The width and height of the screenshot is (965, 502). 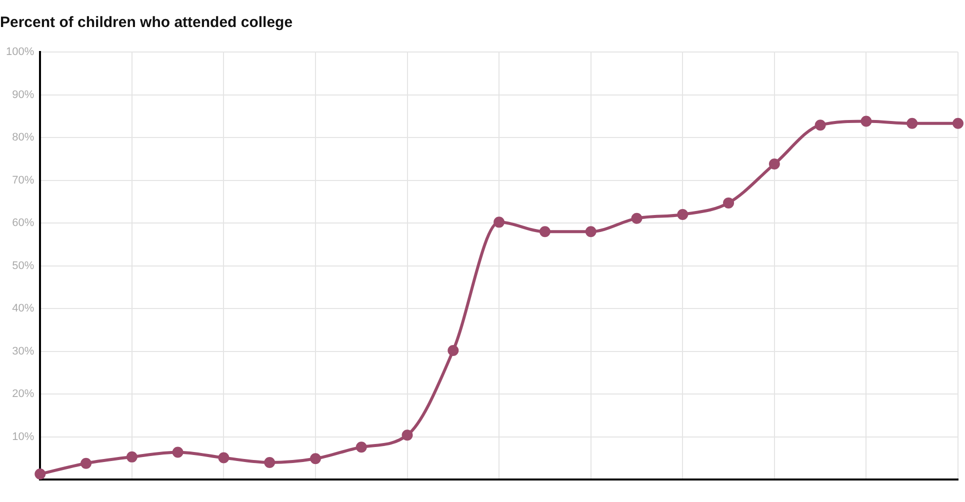 I want to click on y-tick-label: 10%, so click(x=23, y=436).